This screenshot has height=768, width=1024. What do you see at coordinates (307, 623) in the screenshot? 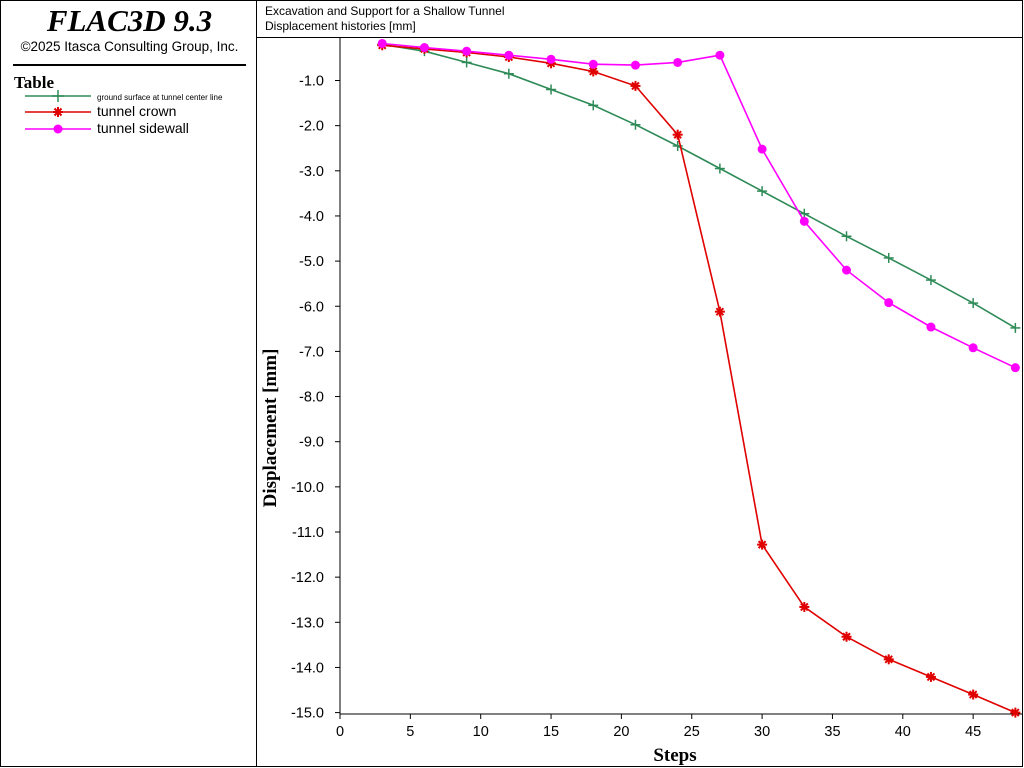
I see `y-tick-label: -13.0` at bounding box center [307, 623].